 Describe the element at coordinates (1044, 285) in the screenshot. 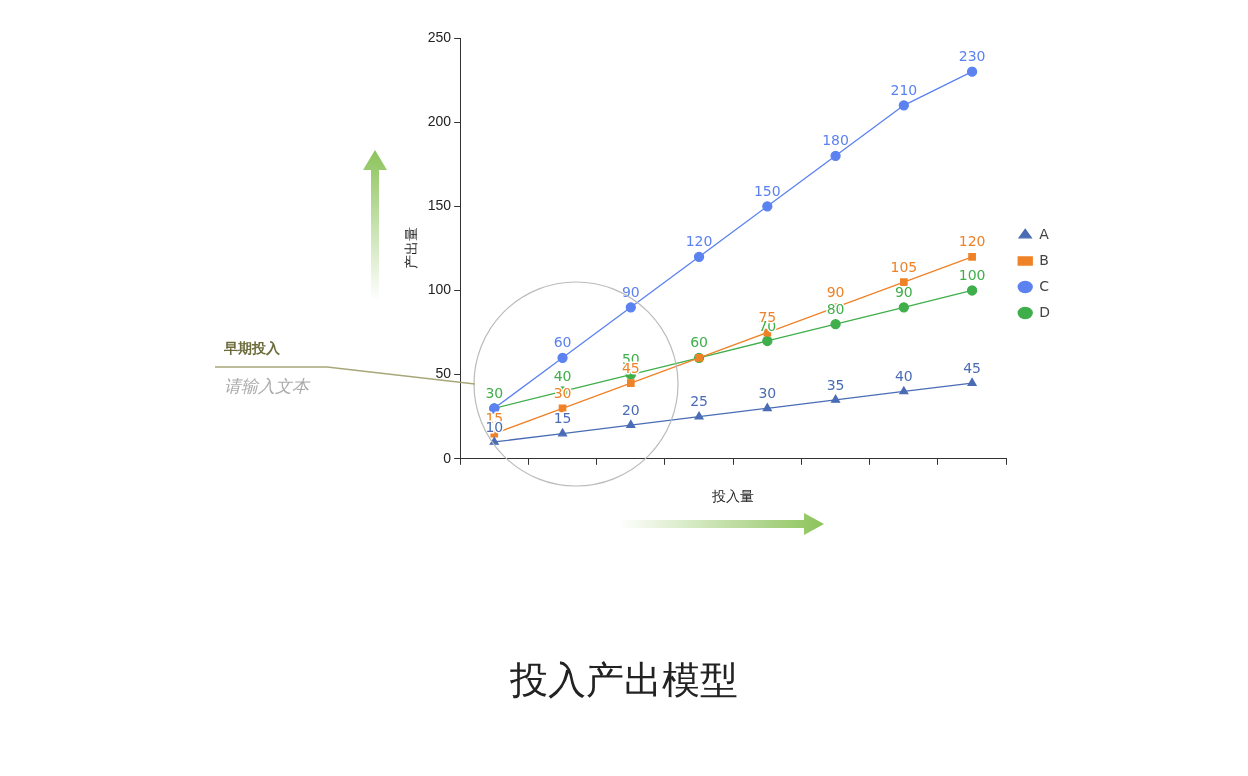

I see `legend-label: C` at that location.